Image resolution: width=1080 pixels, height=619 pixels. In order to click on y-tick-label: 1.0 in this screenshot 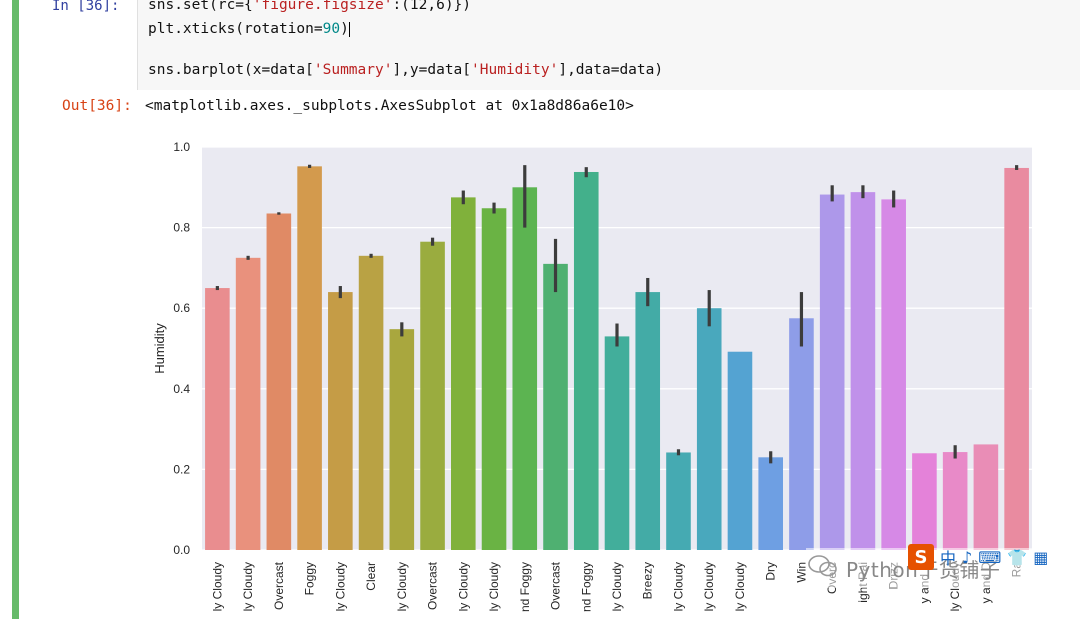, I will do `click(181, 147)`.